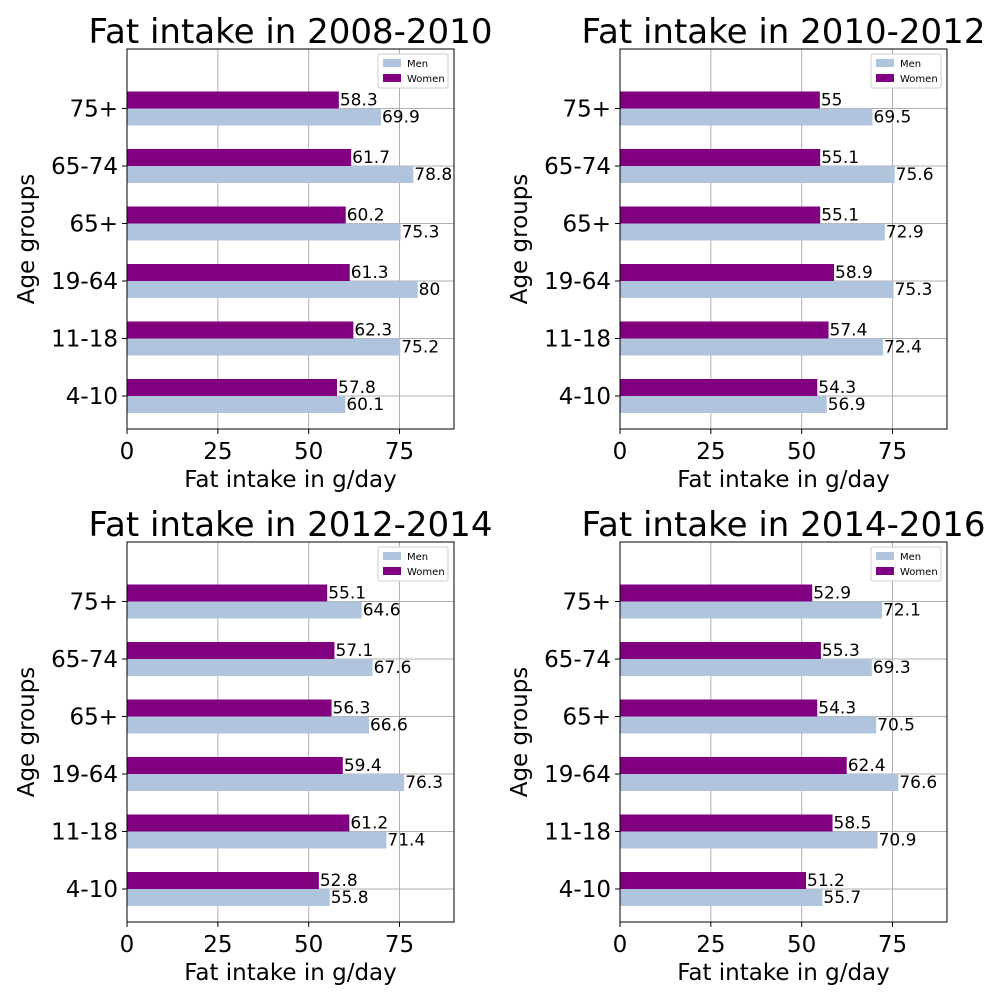  What do you see at coordinates (357, 388) in the screenshot?
I see `data-label: 57.8` at bounding box center [357, 388].